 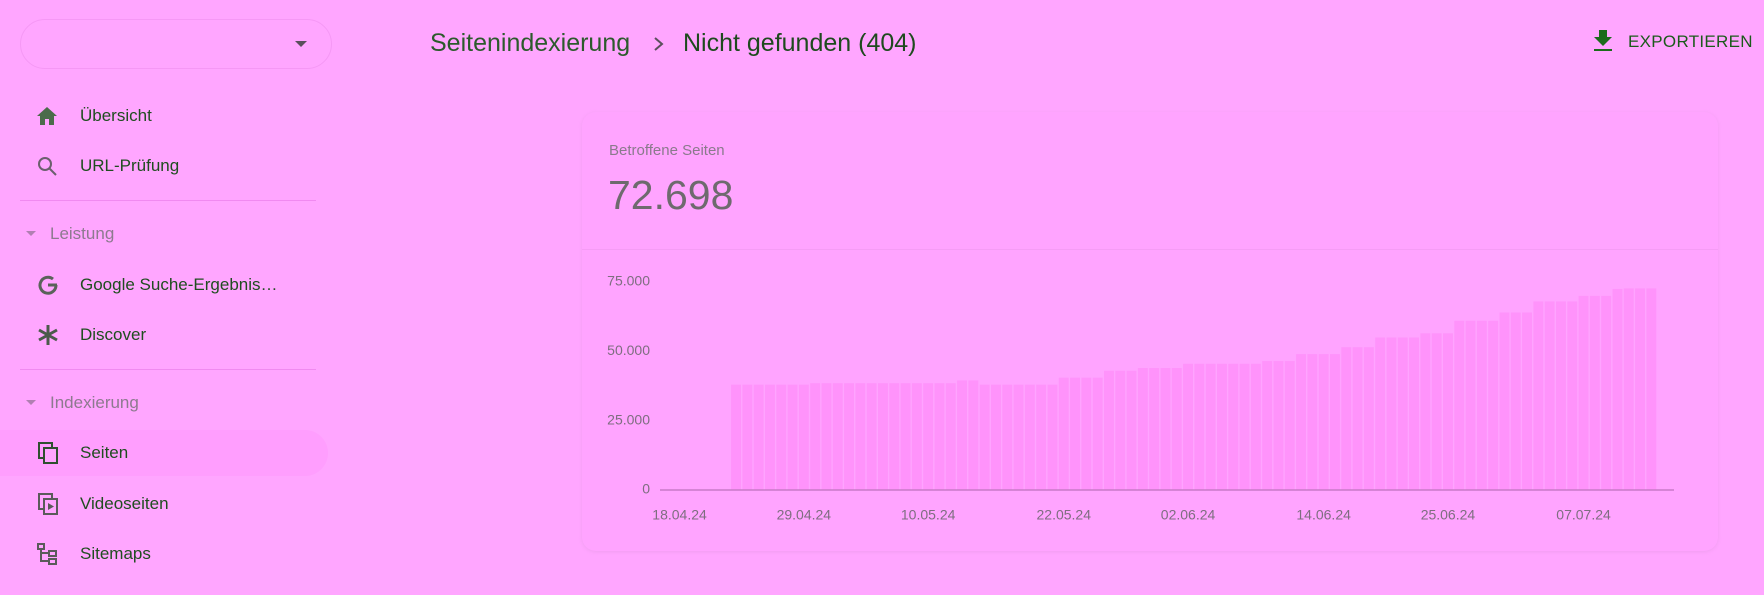 I want to click on metric-label: Betroffene Seiten, so click(x=667, y=150).